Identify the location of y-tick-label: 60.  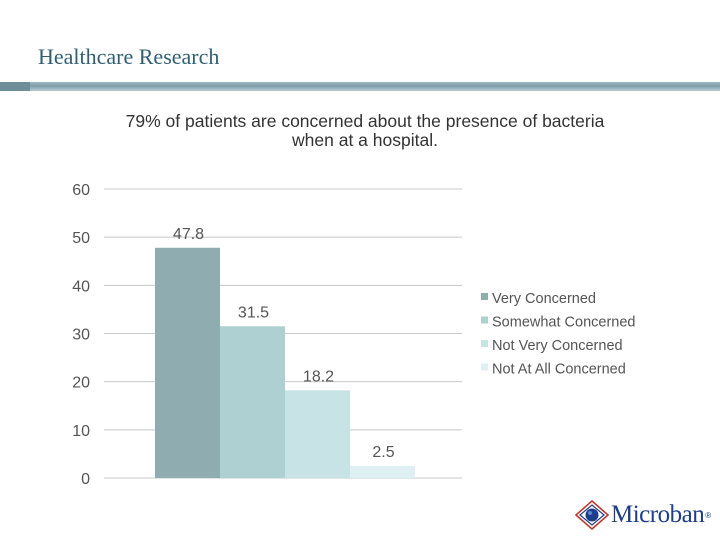
(81, 190).